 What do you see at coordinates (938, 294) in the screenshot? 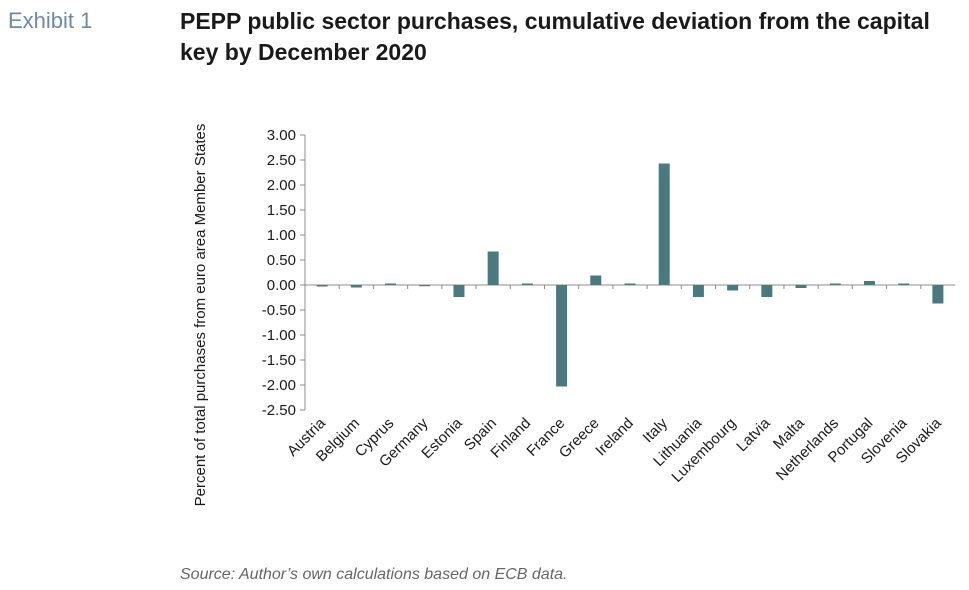
I see `bar-slovakia` at bounding box center [938, 294].